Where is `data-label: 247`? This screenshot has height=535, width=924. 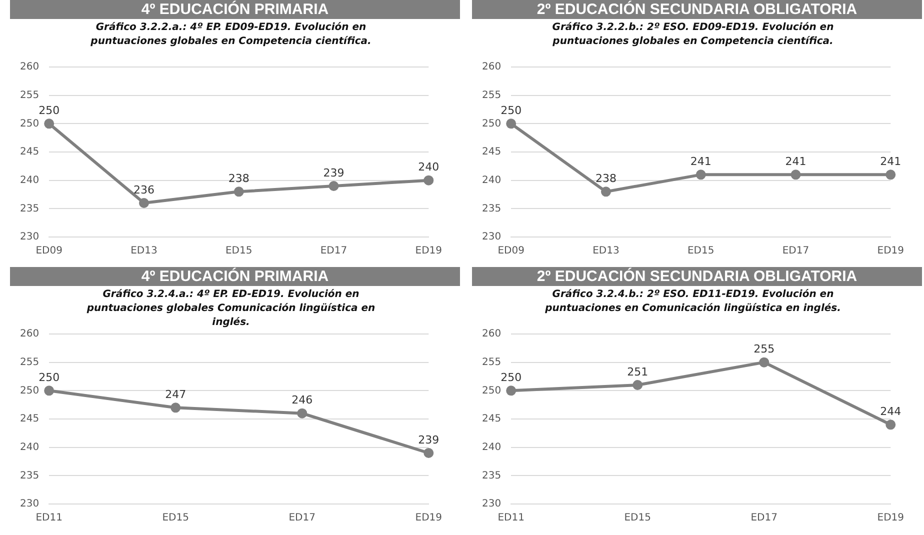 data-label: 247 is located at coordinates (175, 395).